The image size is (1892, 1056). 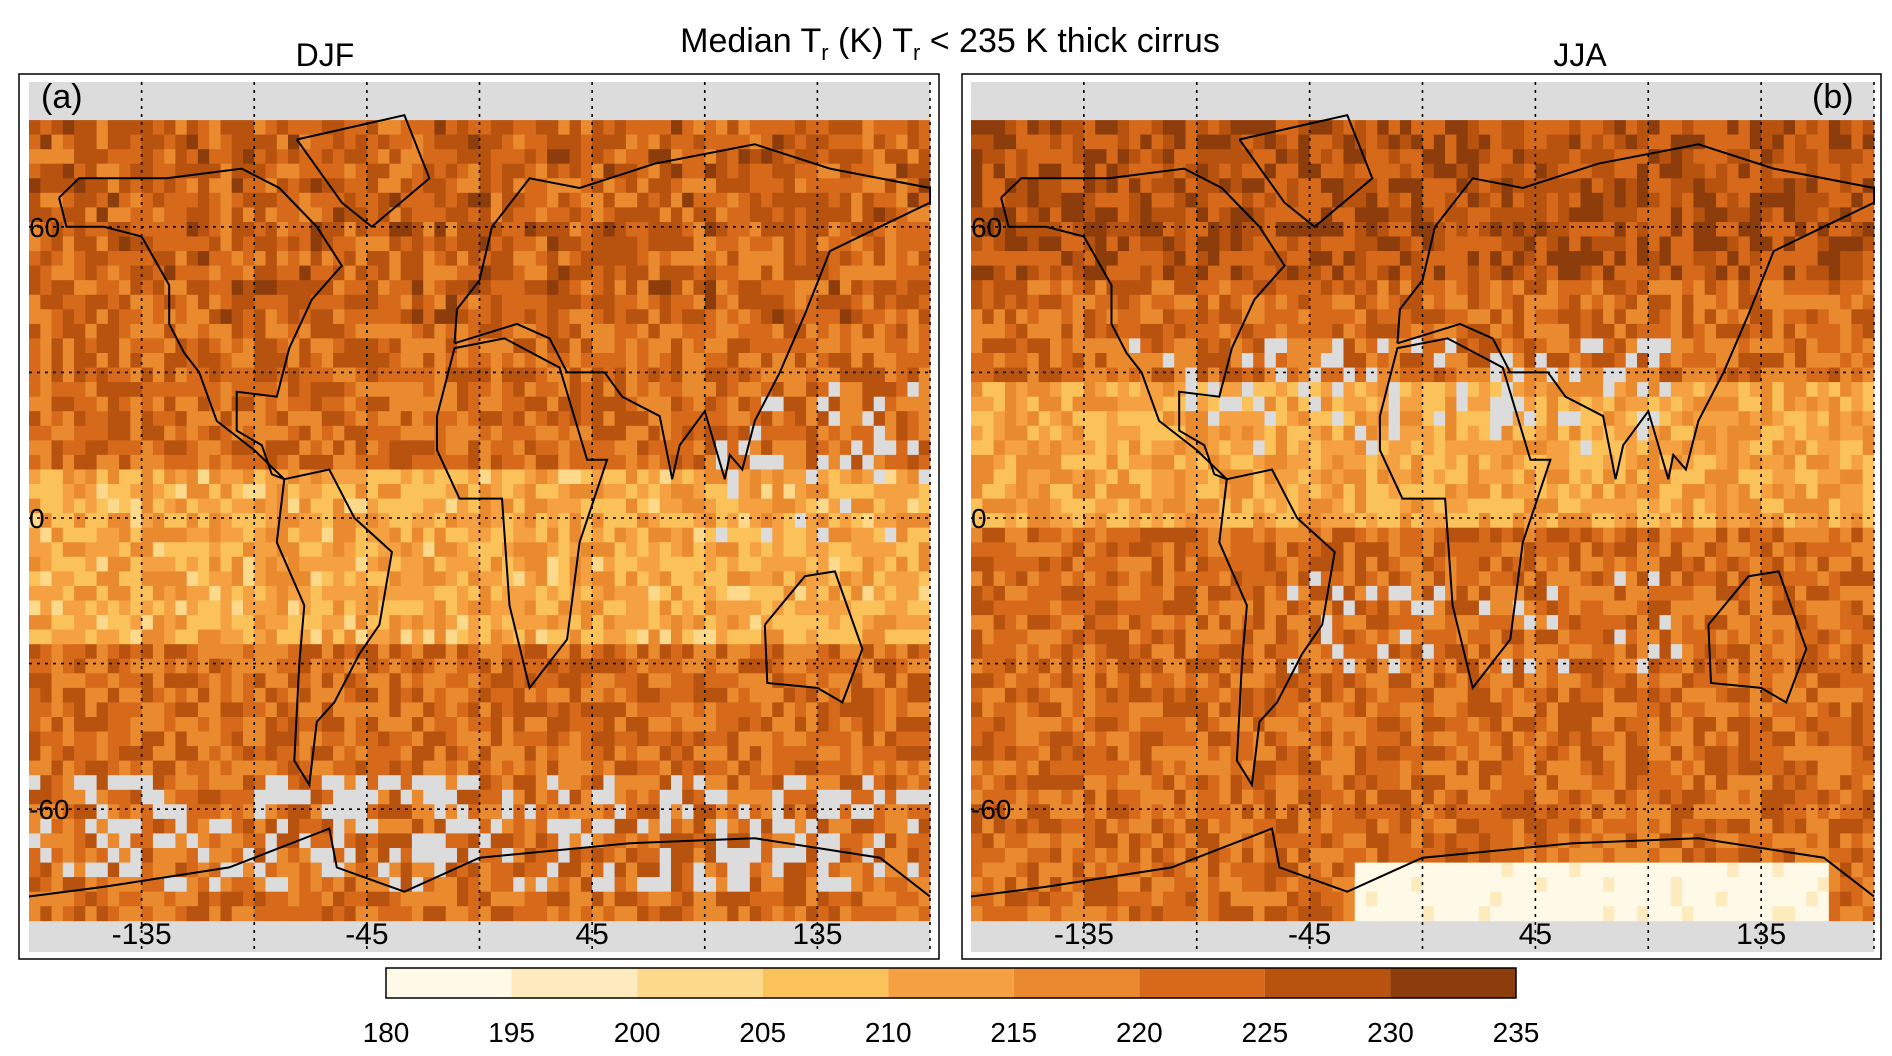 What do you see at coordinates (950, 43) in the screenshot?
I see `figure-title: Median Tr (K) Tr < 235 K thick cirrus` at bounding box center [950, 43].